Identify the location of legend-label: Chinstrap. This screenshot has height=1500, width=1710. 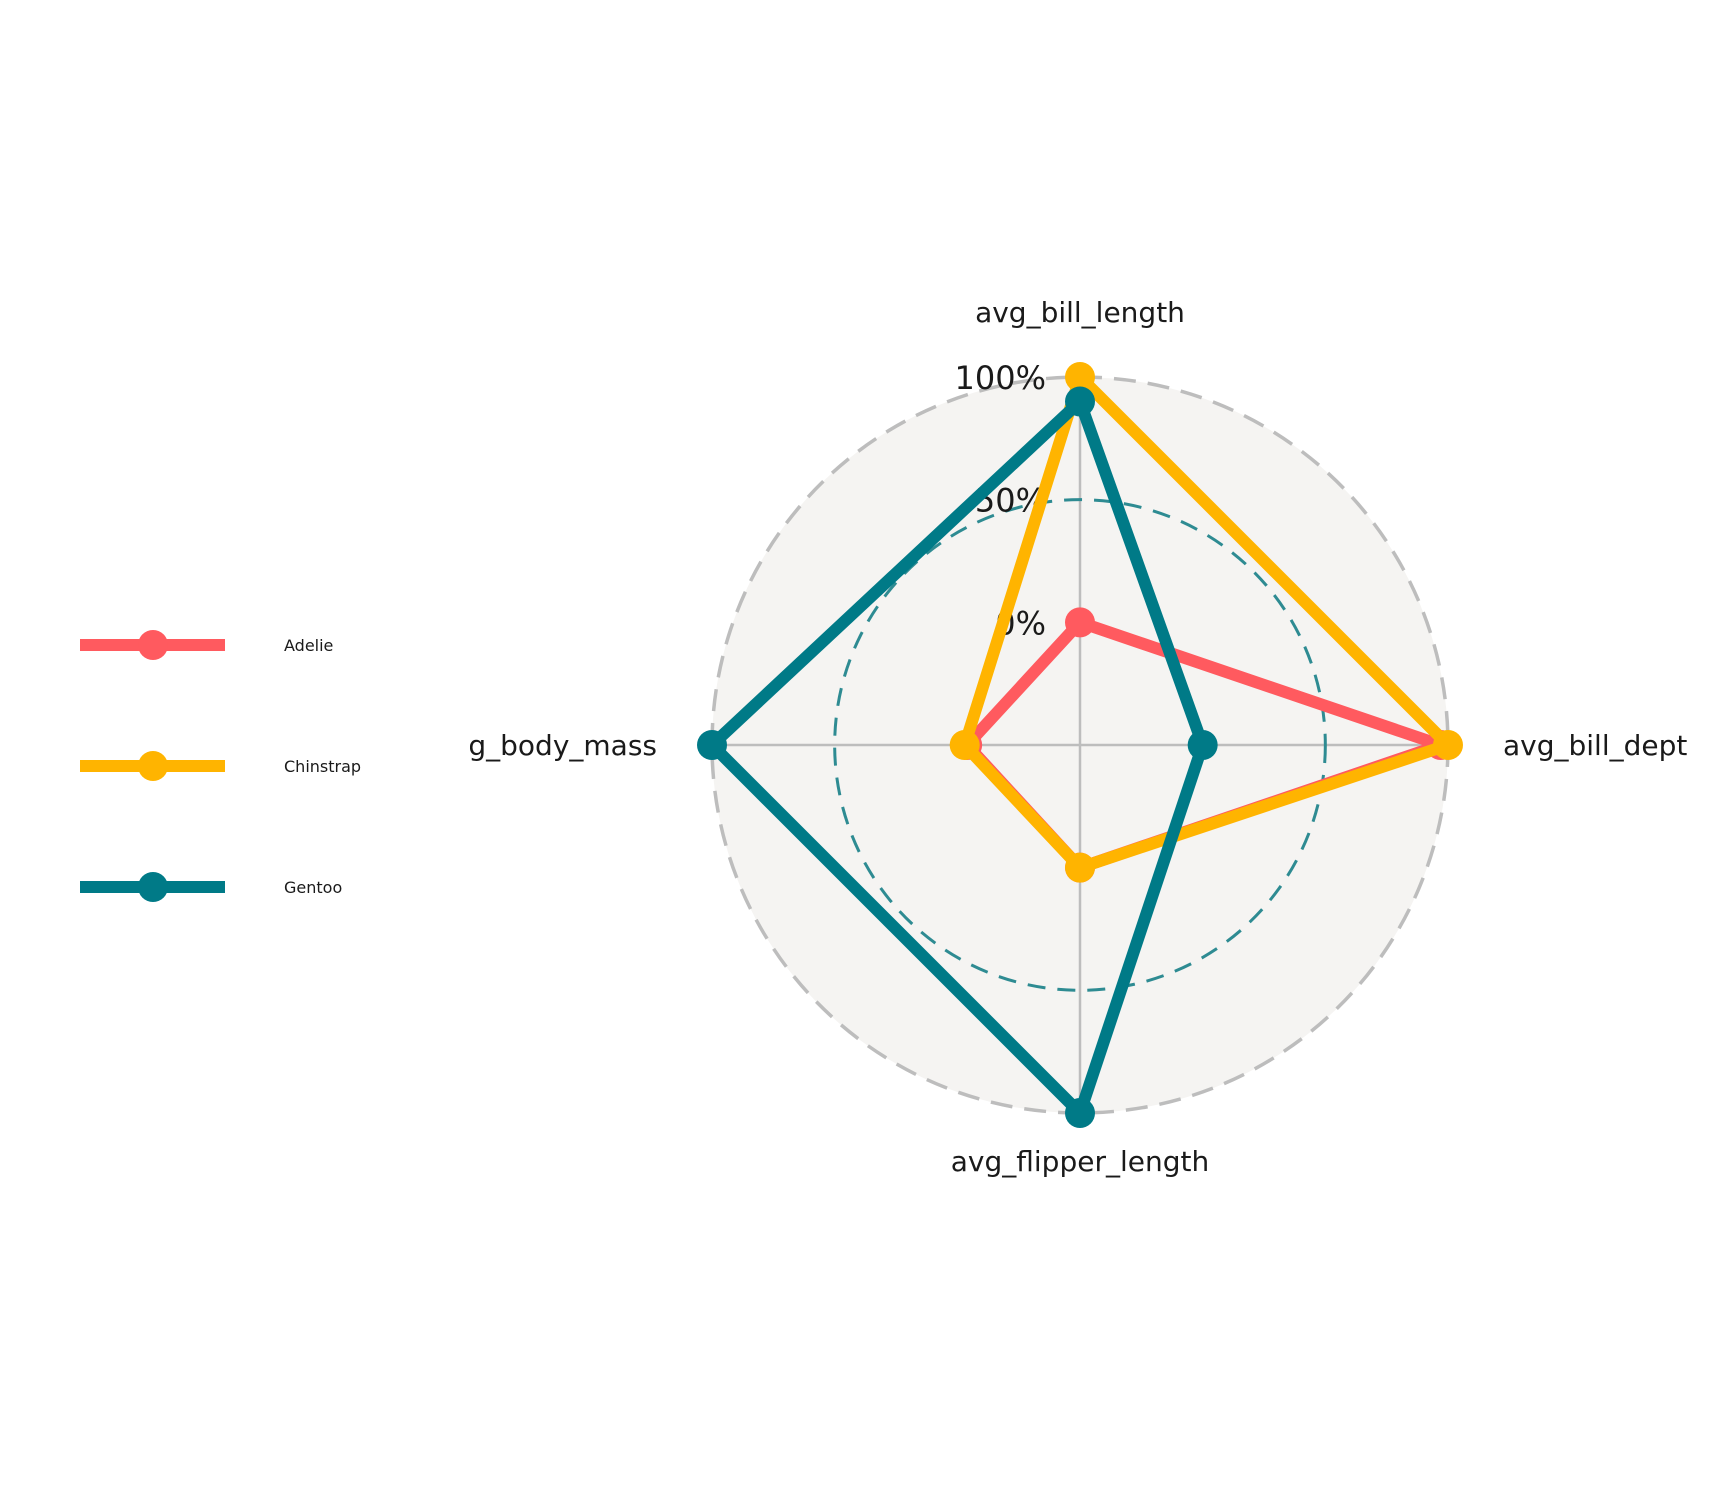
(322, 766).